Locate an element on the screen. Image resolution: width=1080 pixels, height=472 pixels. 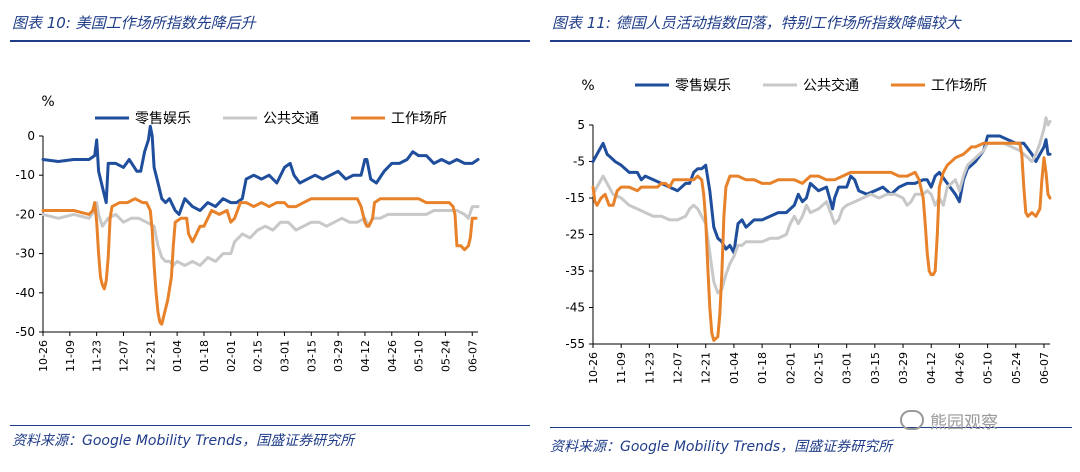
y-tick-label: -45 is located at coordinates (575, 308).